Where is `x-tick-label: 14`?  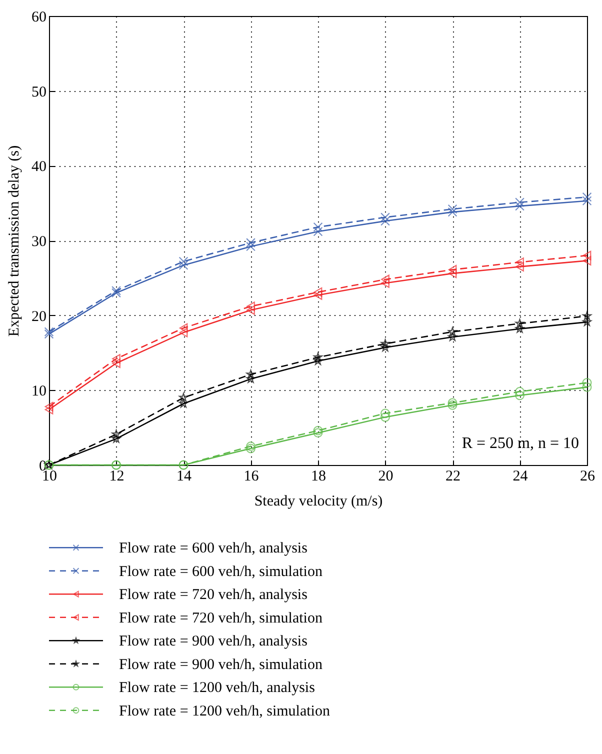
x-tick-label: 14 is located at coordinates (184, 476).